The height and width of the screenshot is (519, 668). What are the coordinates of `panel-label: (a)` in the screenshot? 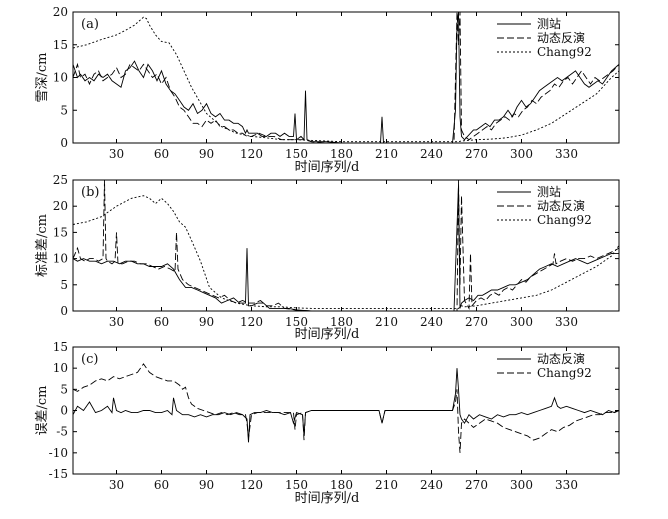 It's located at (90, 24).